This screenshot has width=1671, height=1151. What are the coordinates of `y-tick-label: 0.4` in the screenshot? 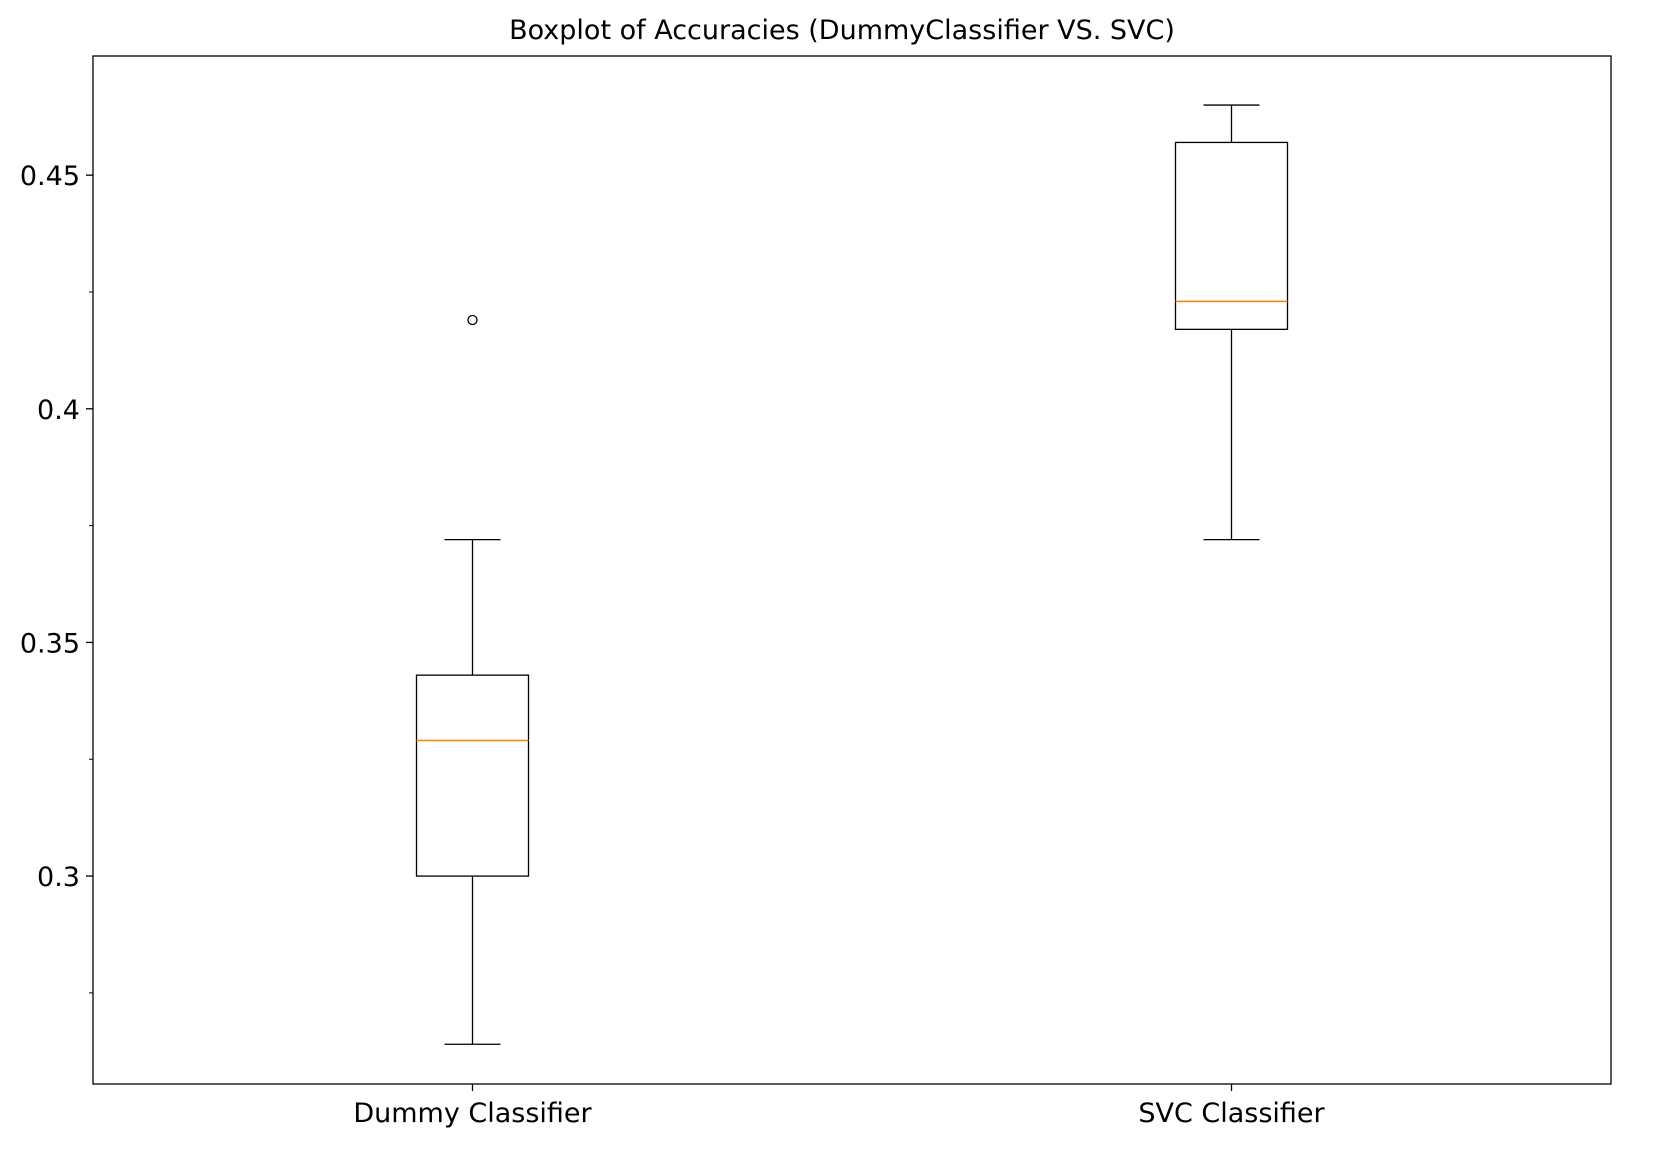 It's located at (58, 410).